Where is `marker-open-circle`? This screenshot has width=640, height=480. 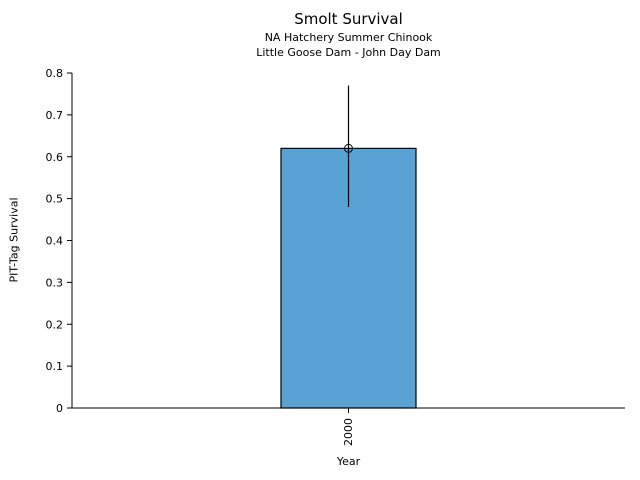 marker-open-circle is located at coordinates (348, 148).